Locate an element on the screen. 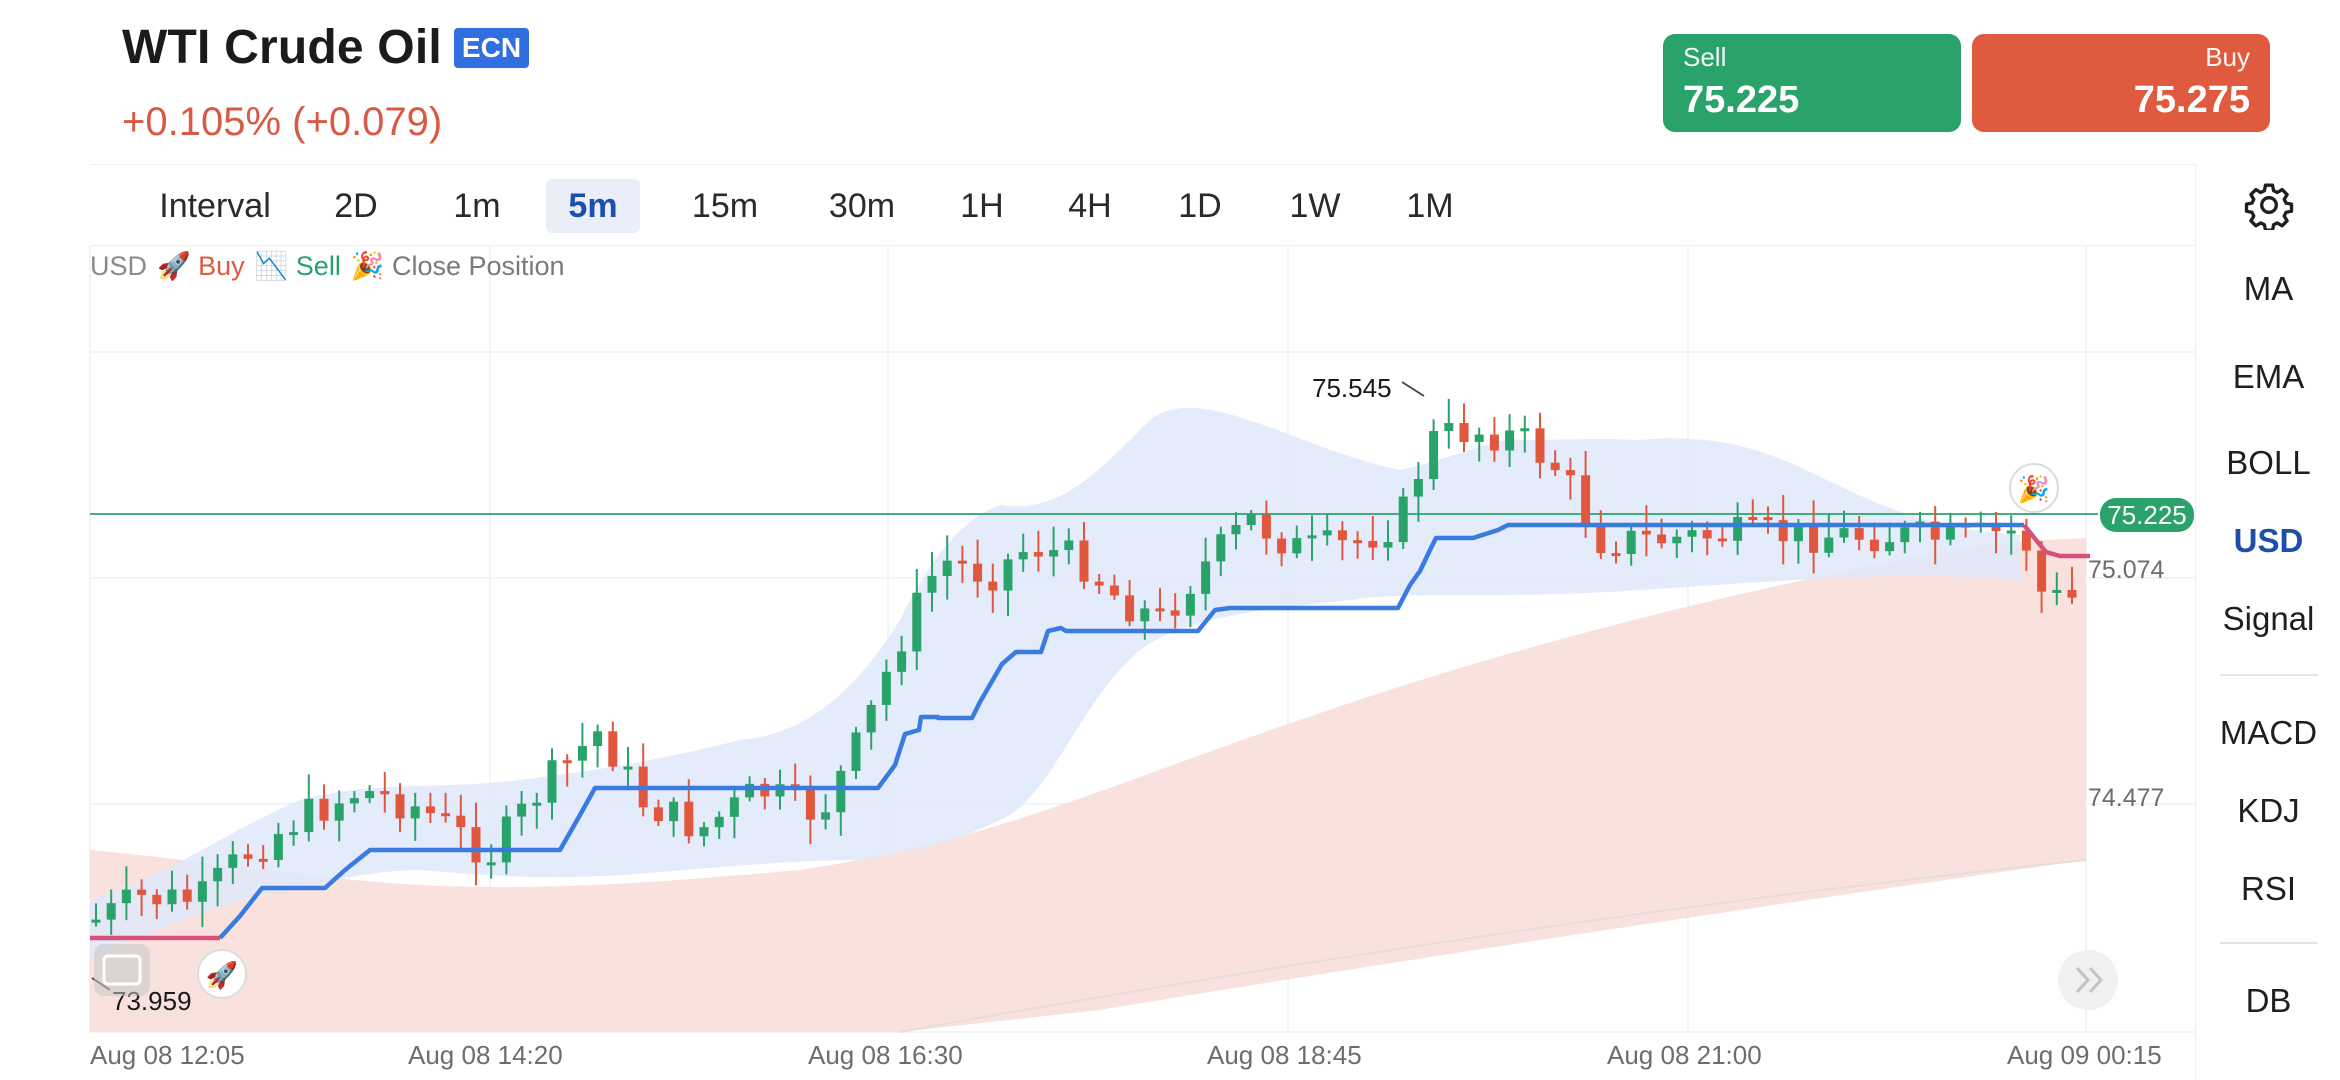 The image size is (2340, 1080). indicator-signal: Signal is located at coordinates (2268, 618).